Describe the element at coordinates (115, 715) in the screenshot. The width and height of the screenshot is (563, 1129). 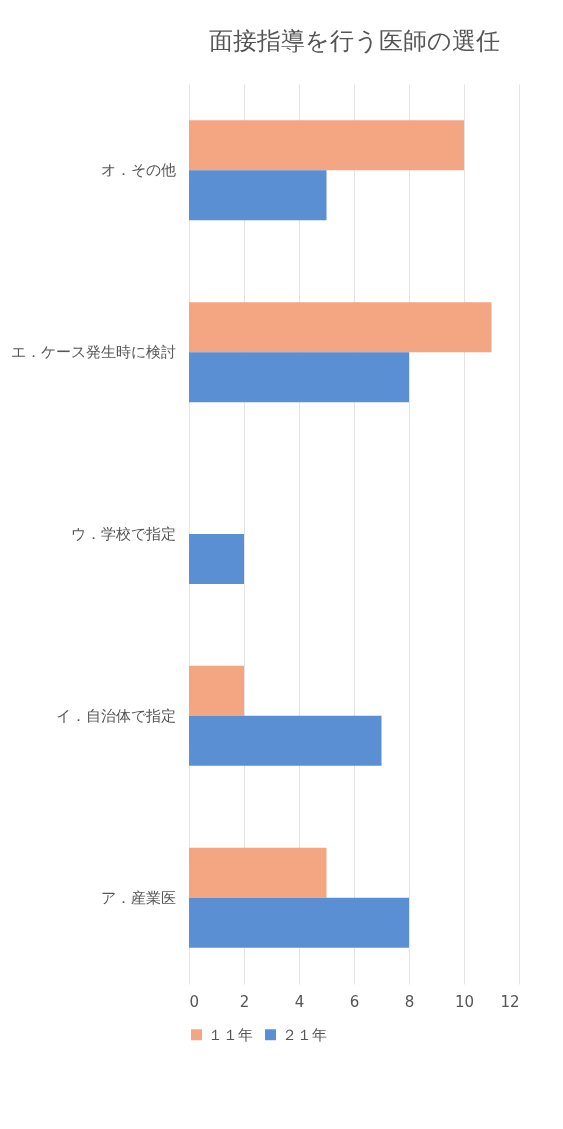
I see `y-tick-label: イ．自治体で指定` at that location.